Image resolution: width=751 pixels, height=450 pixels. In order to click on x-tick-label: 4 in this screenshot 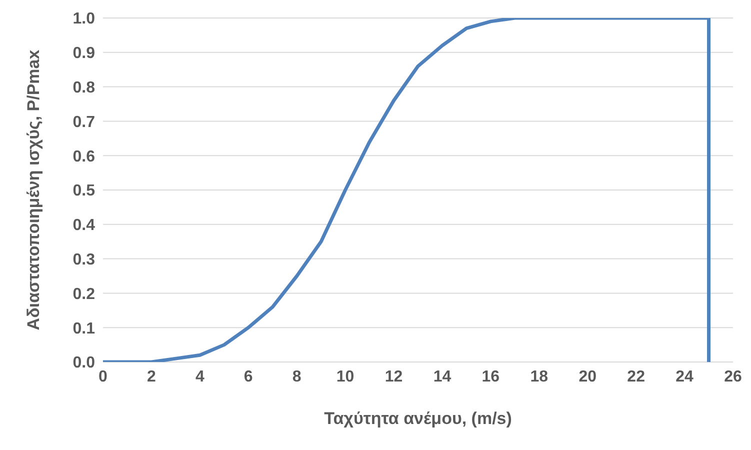, I will do `click(199, 377)`.